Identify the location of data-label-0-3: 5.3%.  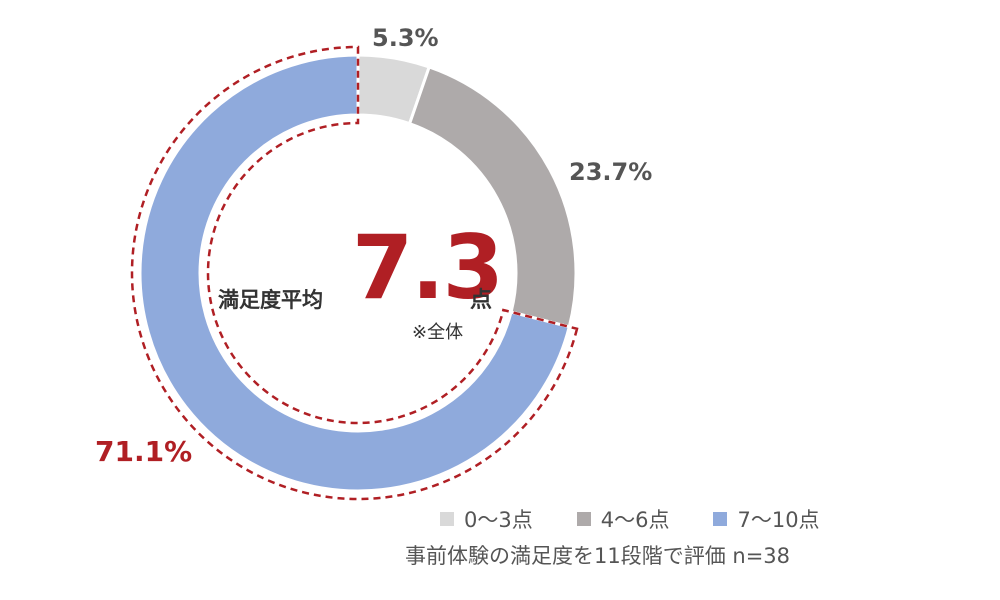
(405, 38).